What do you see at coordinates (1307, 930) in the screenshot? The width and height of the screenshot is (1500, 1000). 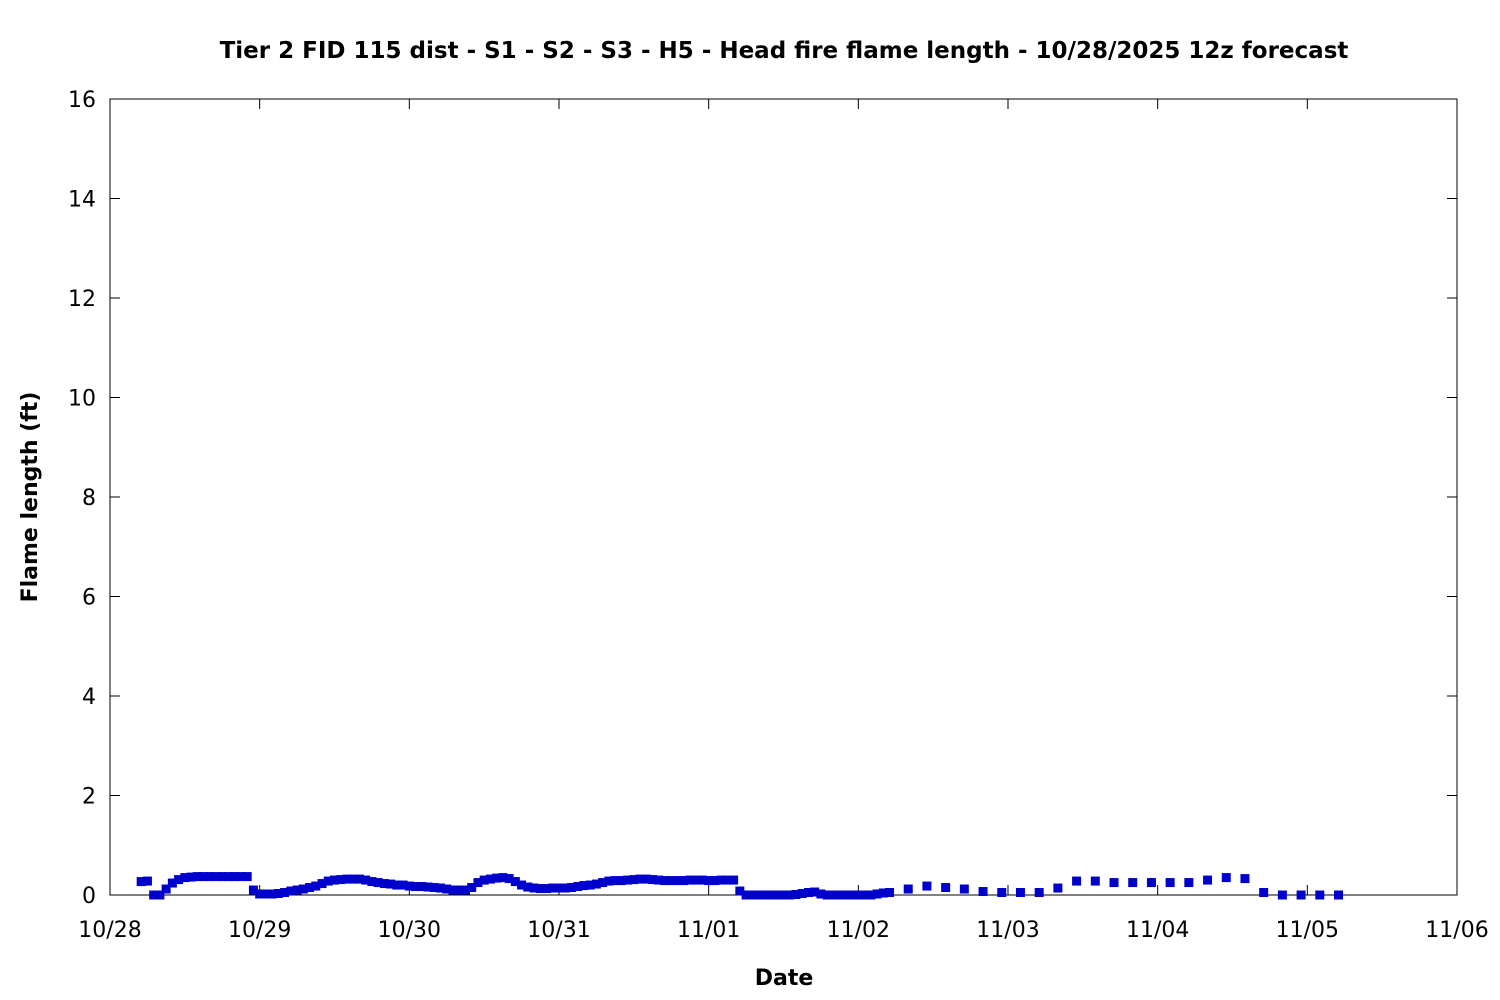 I see `x-tick-label: 11/05` at bounding box center [1307, 930].